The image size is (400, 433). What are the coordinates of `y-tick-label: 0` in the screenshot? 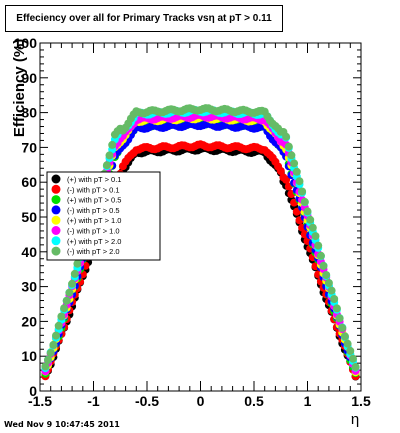 It's located at (33, 391).